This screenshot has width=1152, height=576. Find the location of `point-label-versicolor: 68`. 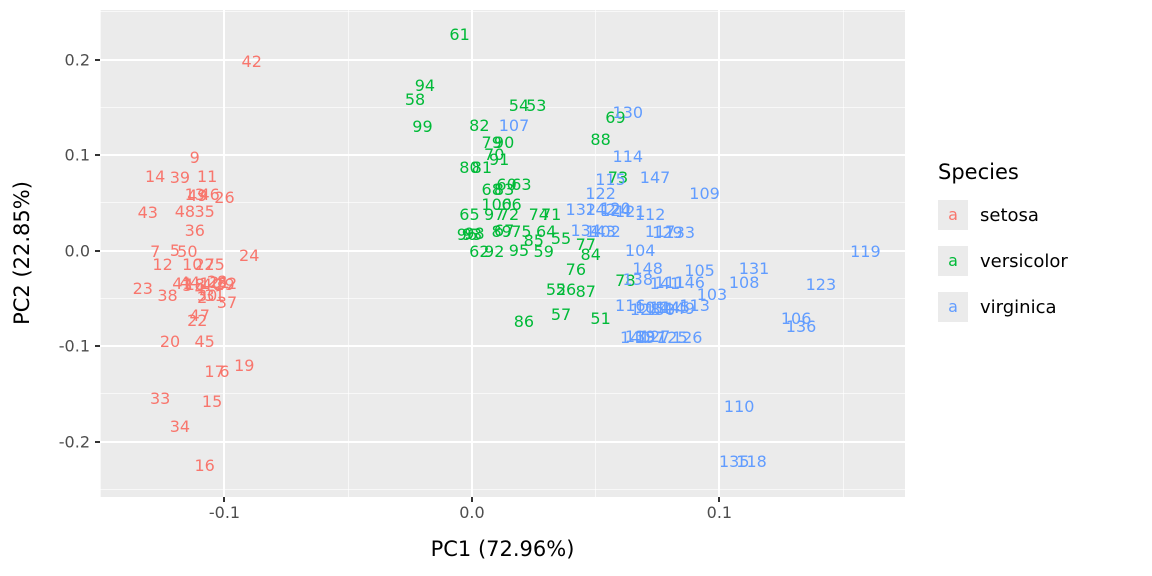

point-label-versicolor: 68 is located at coordinates (491, 189).